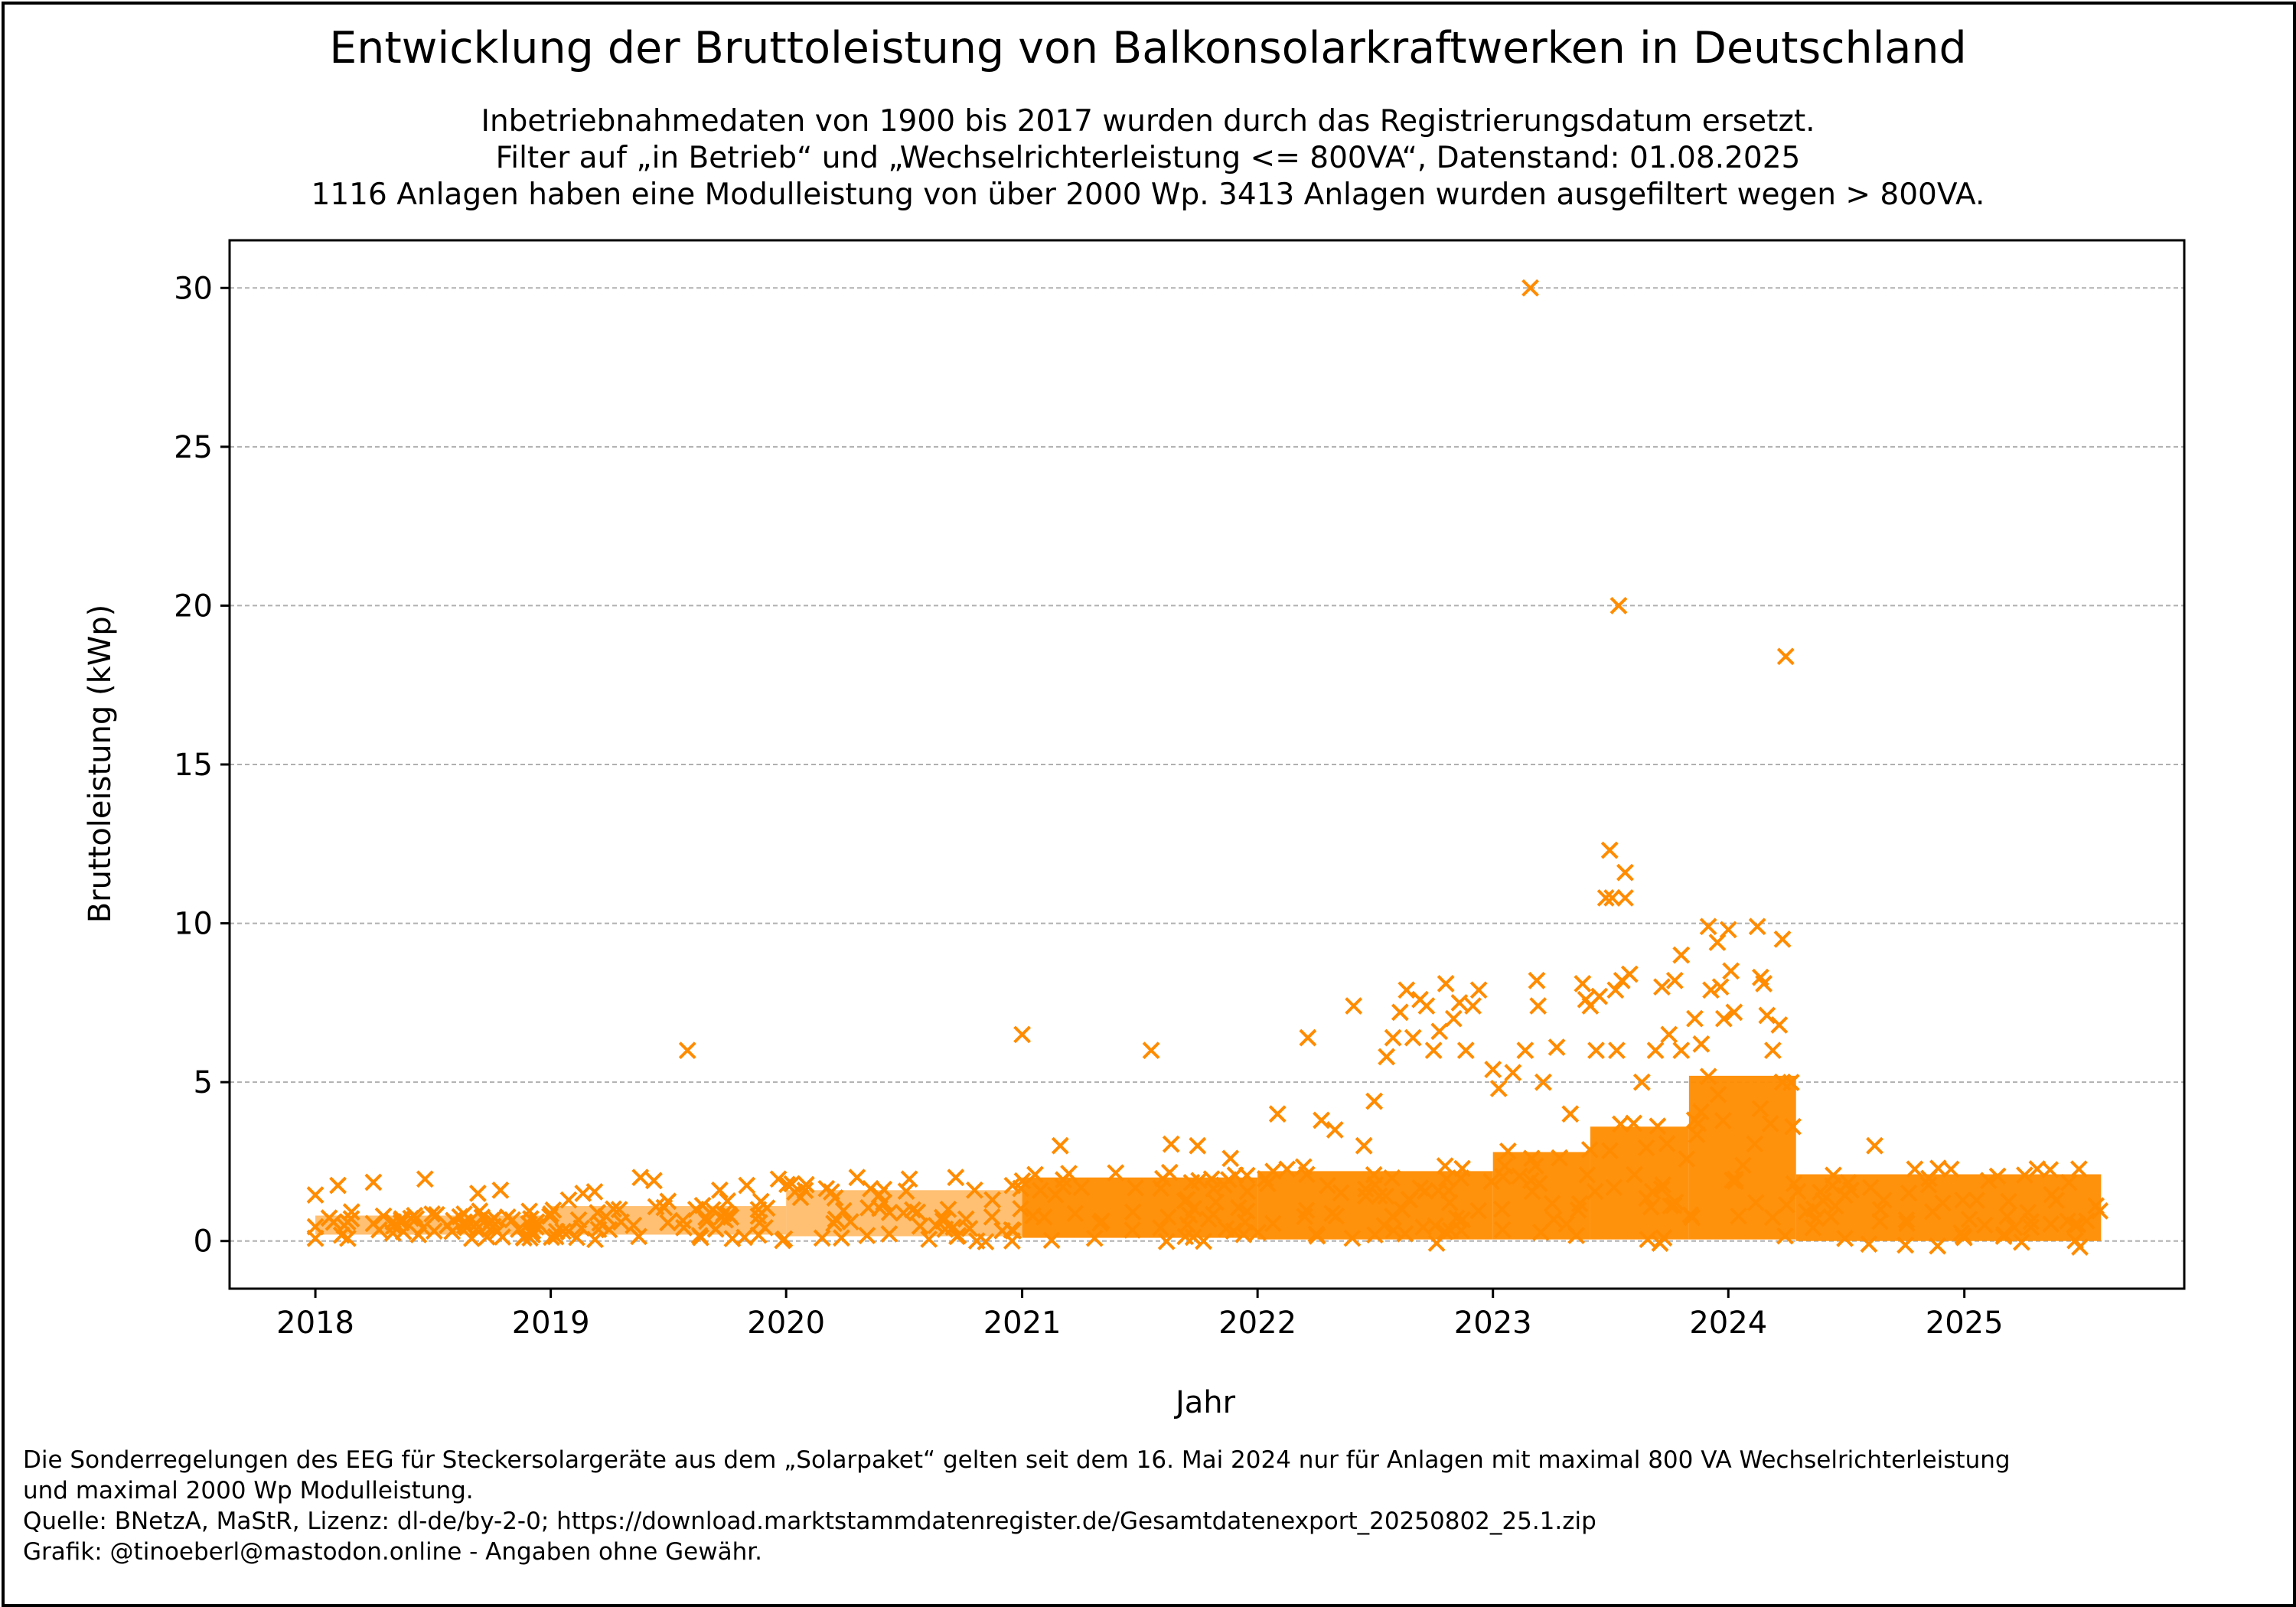 Image resolution: width=2296 pixels, height=1607 pixels. Describe the element at coordinates (1965, 1323) in the screenshot. I see `x-tick-label: 2025` at that location.